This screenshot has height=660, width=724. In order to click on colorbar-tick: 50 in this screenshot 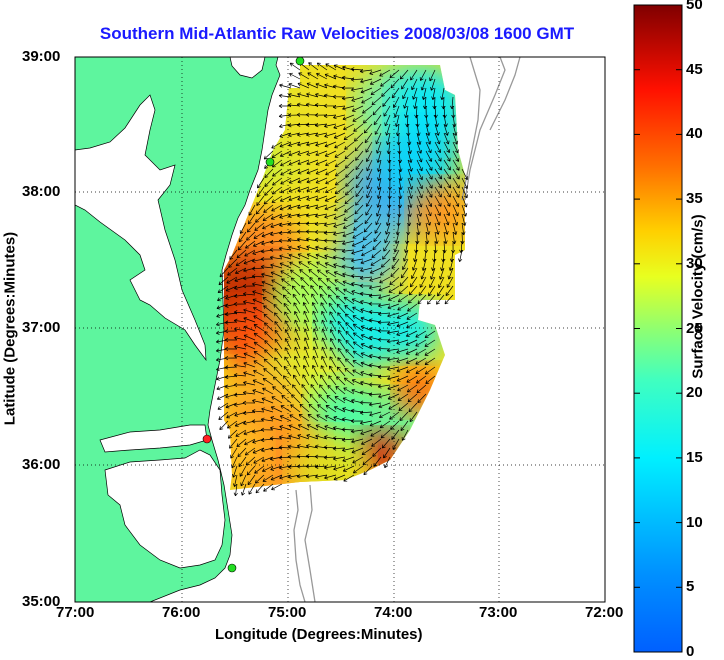, I will do `click(694, 6)`.